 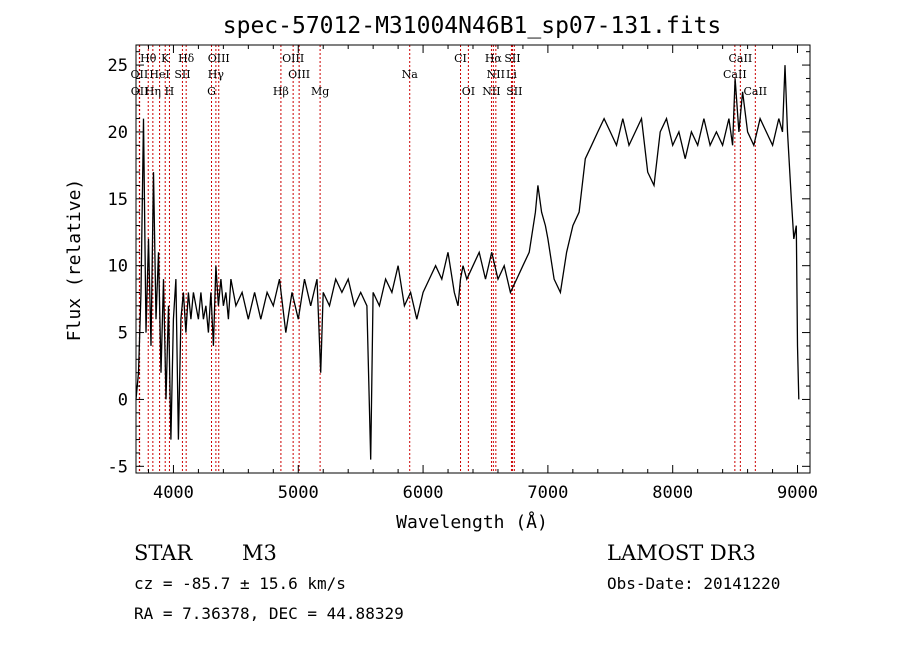 I want to click on object-subclass: M3, so click(x=259, y=553).